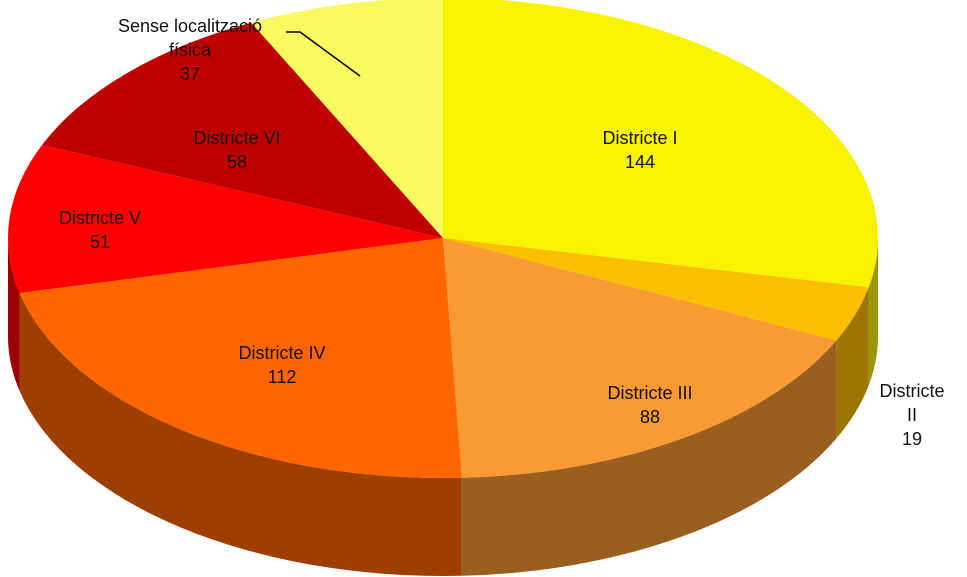 This screenshot has width=967, height=577. What do you see at coordinates (237, 138) in the screenshot?
I see `category-label: Districte VI` at bounding box center [237, 138].